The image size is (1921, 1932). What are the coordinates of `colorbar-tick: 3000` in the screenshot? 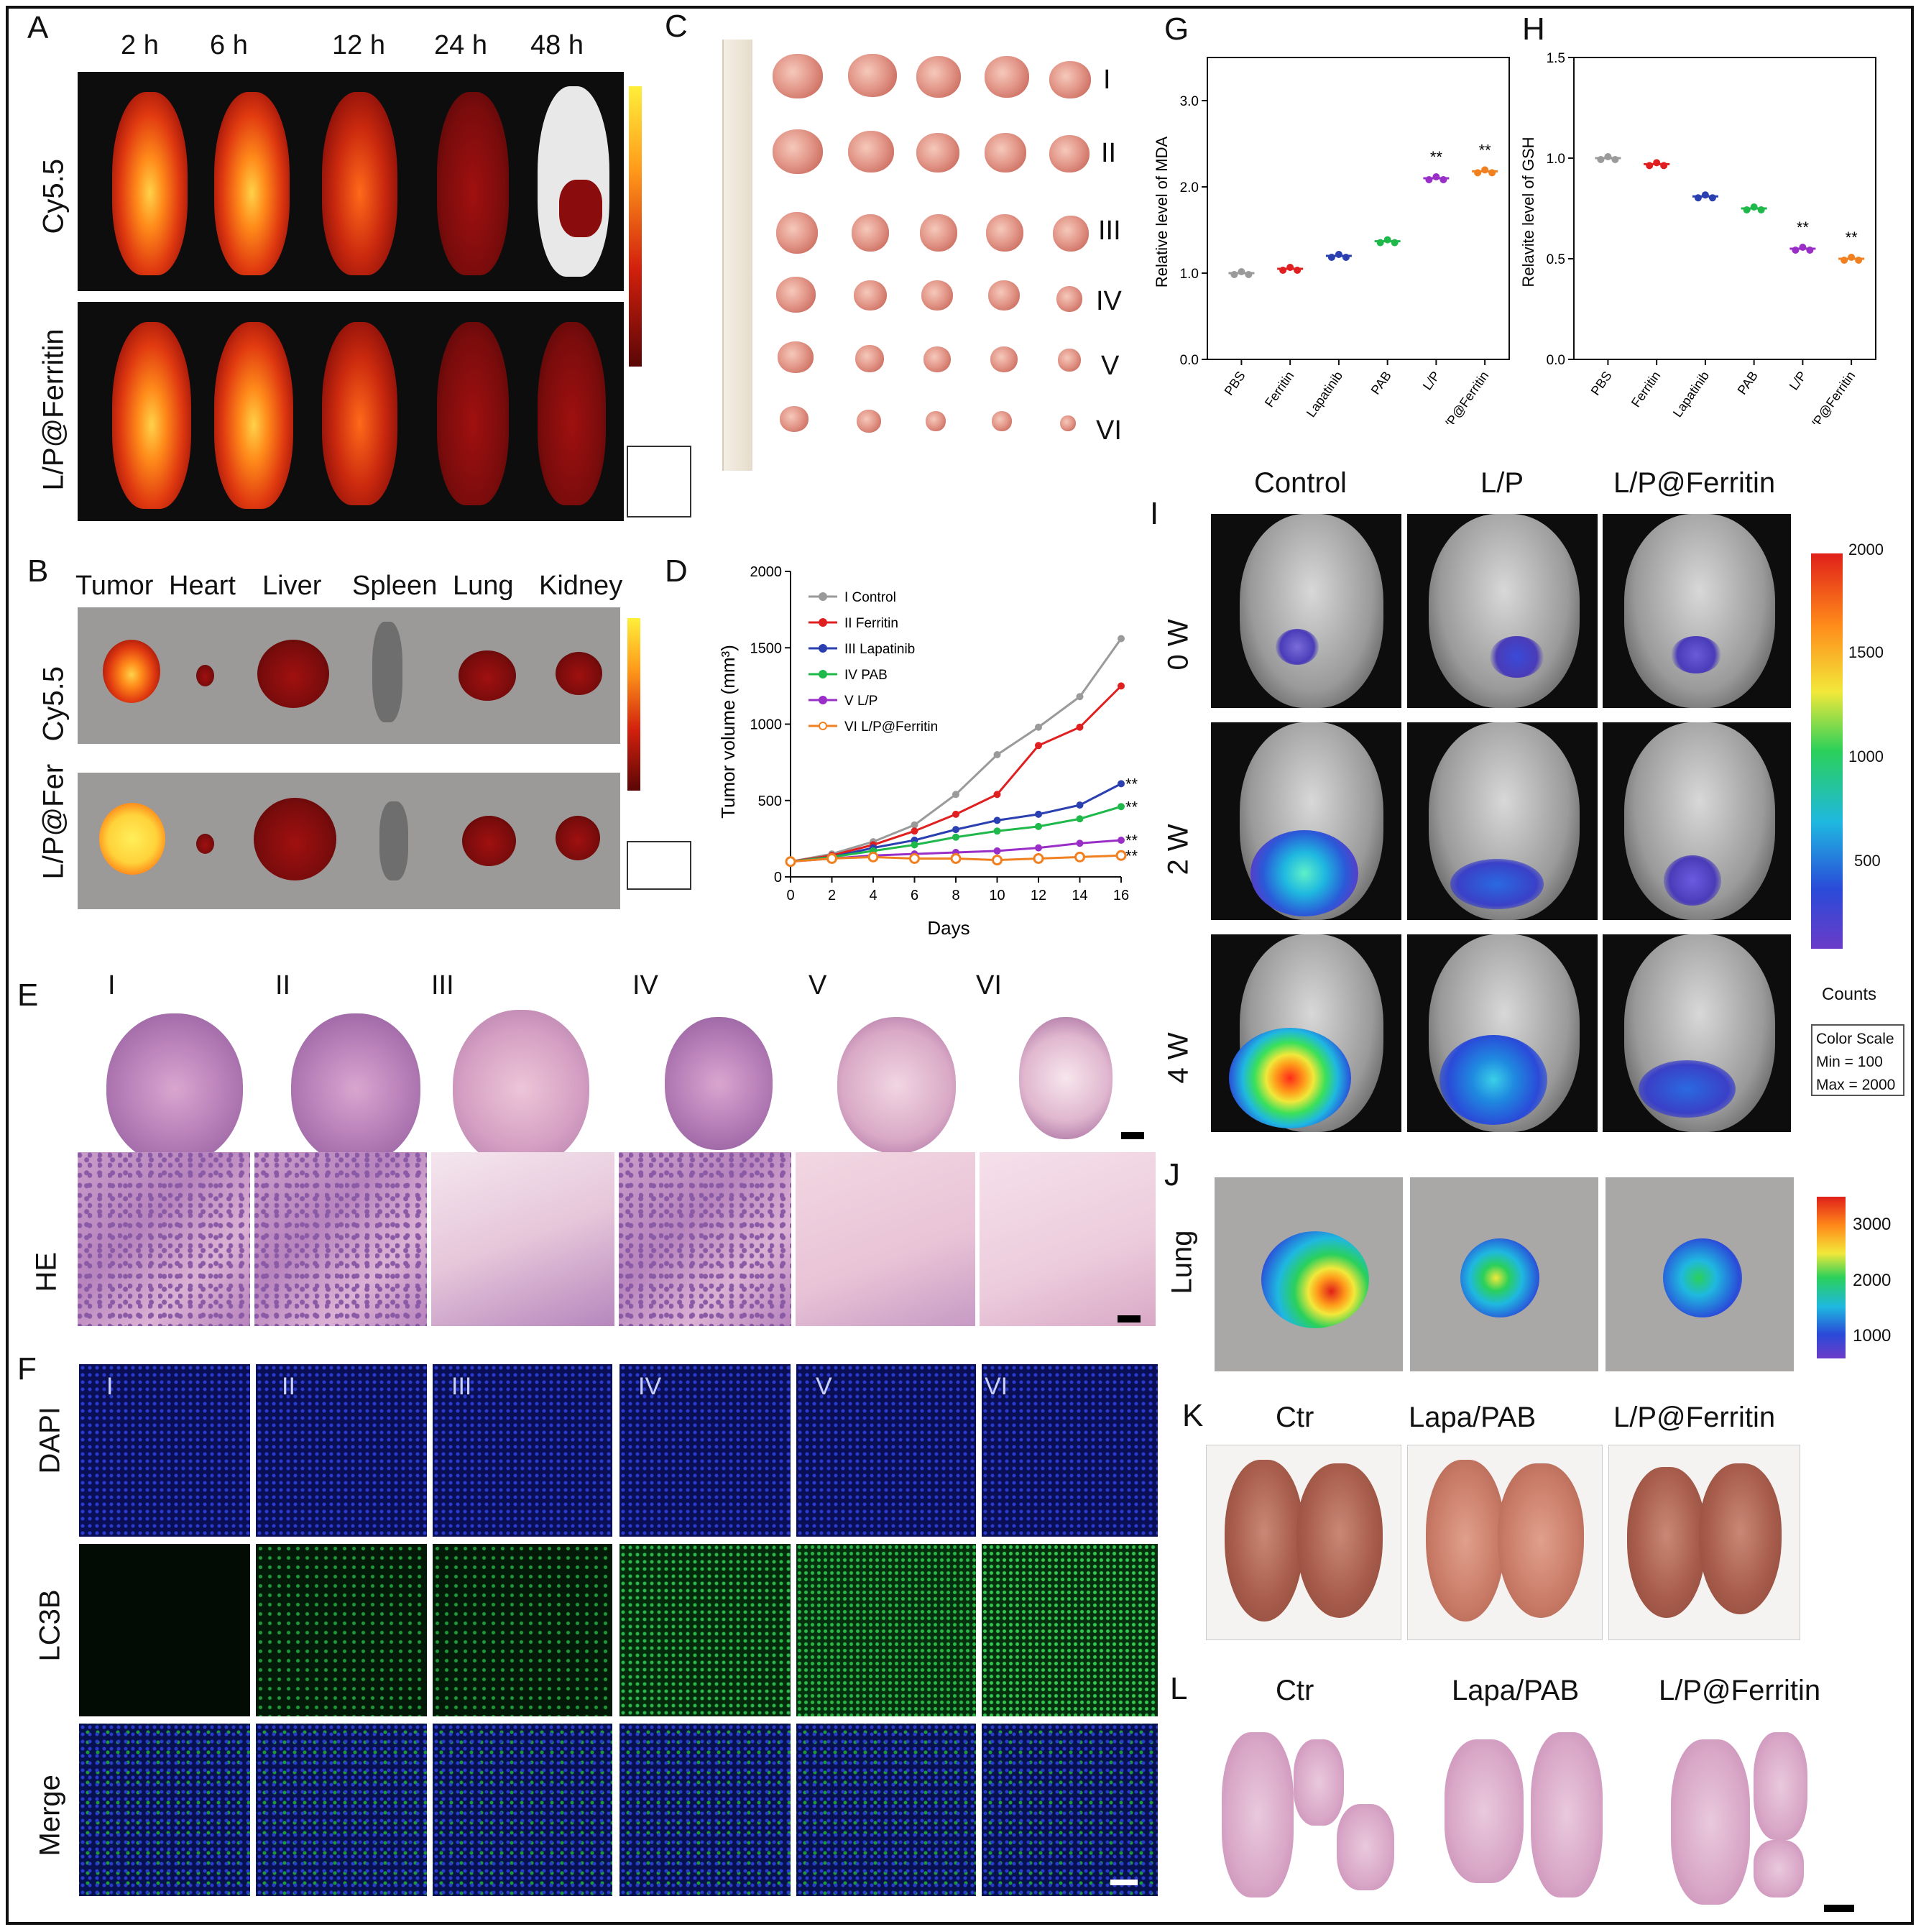 It's located at (1872, 1224).